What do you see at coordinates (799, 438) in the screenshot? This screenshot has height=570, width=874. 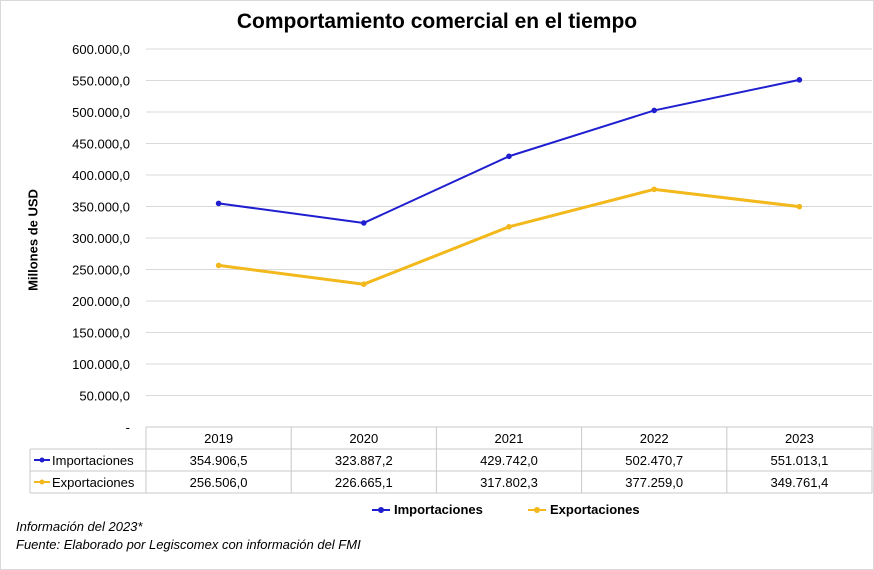 I see `x-tick-label: 2023` at bounding box center [799, 438].